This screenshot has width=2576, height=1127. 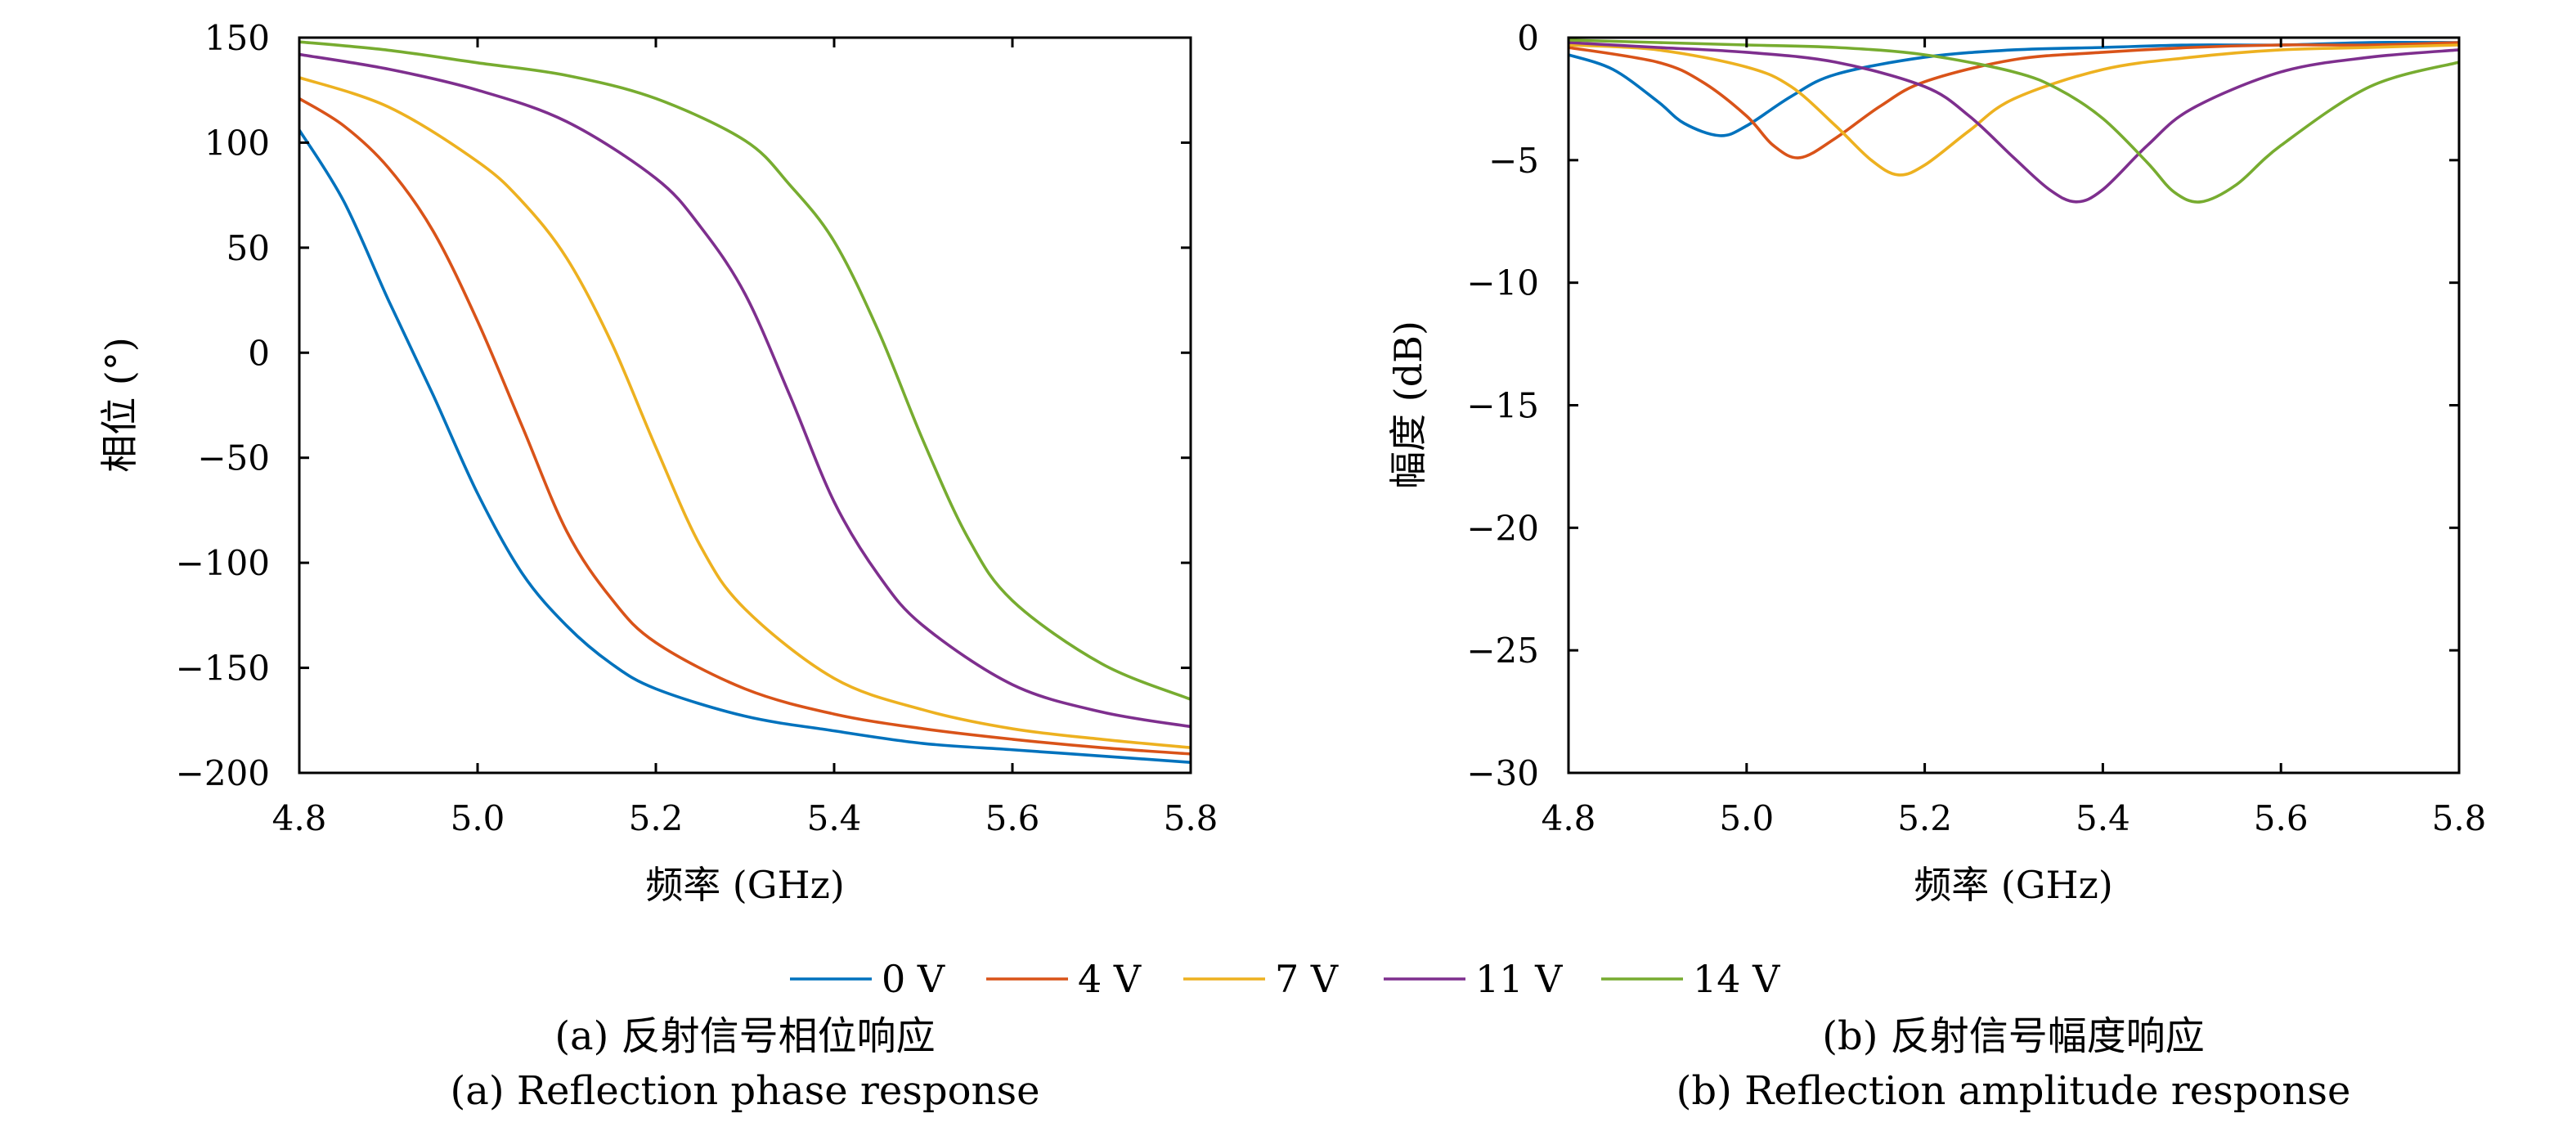 What do you see at coordinates (237, 38) in the screenshot?
I see `phase-y-tick-label: 150` at bounding box center [237, 38].